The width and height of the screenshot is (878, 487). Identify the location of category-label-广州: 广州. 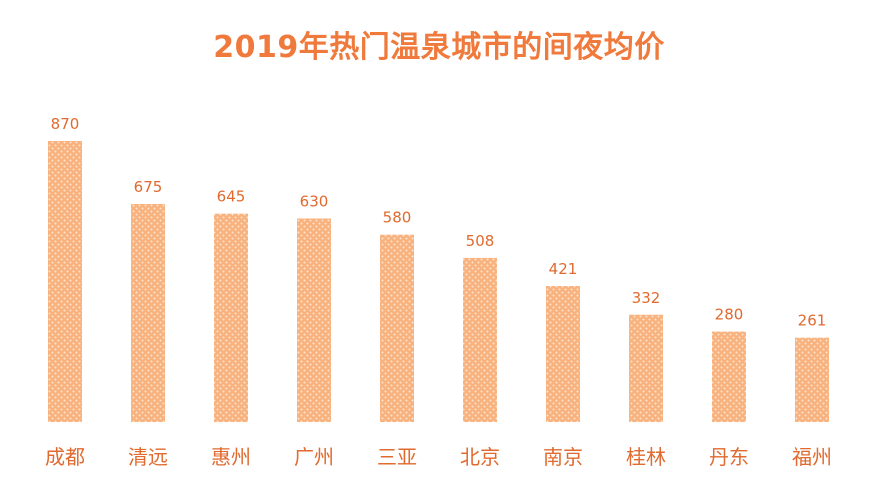
(314, 457).